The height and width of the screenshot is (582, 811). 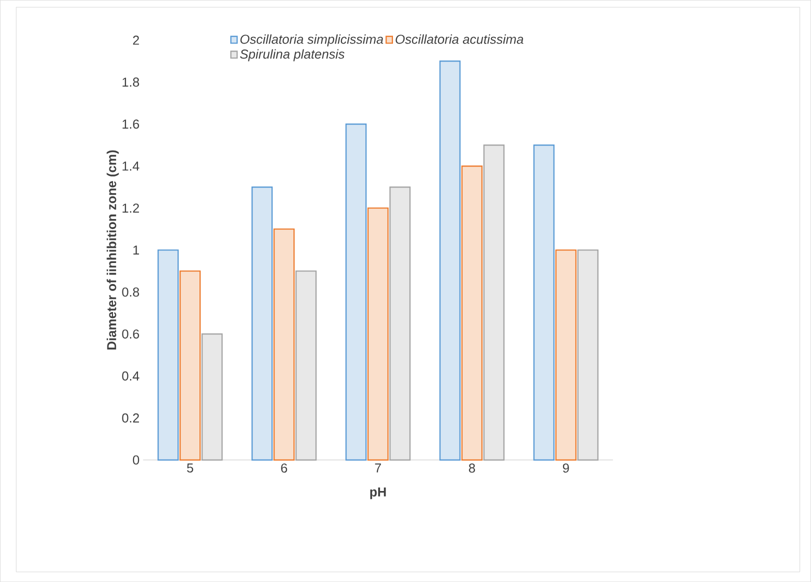 What do you see at coordinates (378, 467) in the screenshot?
I see `x-tick-label: 7` at bounding box center [378, 467].